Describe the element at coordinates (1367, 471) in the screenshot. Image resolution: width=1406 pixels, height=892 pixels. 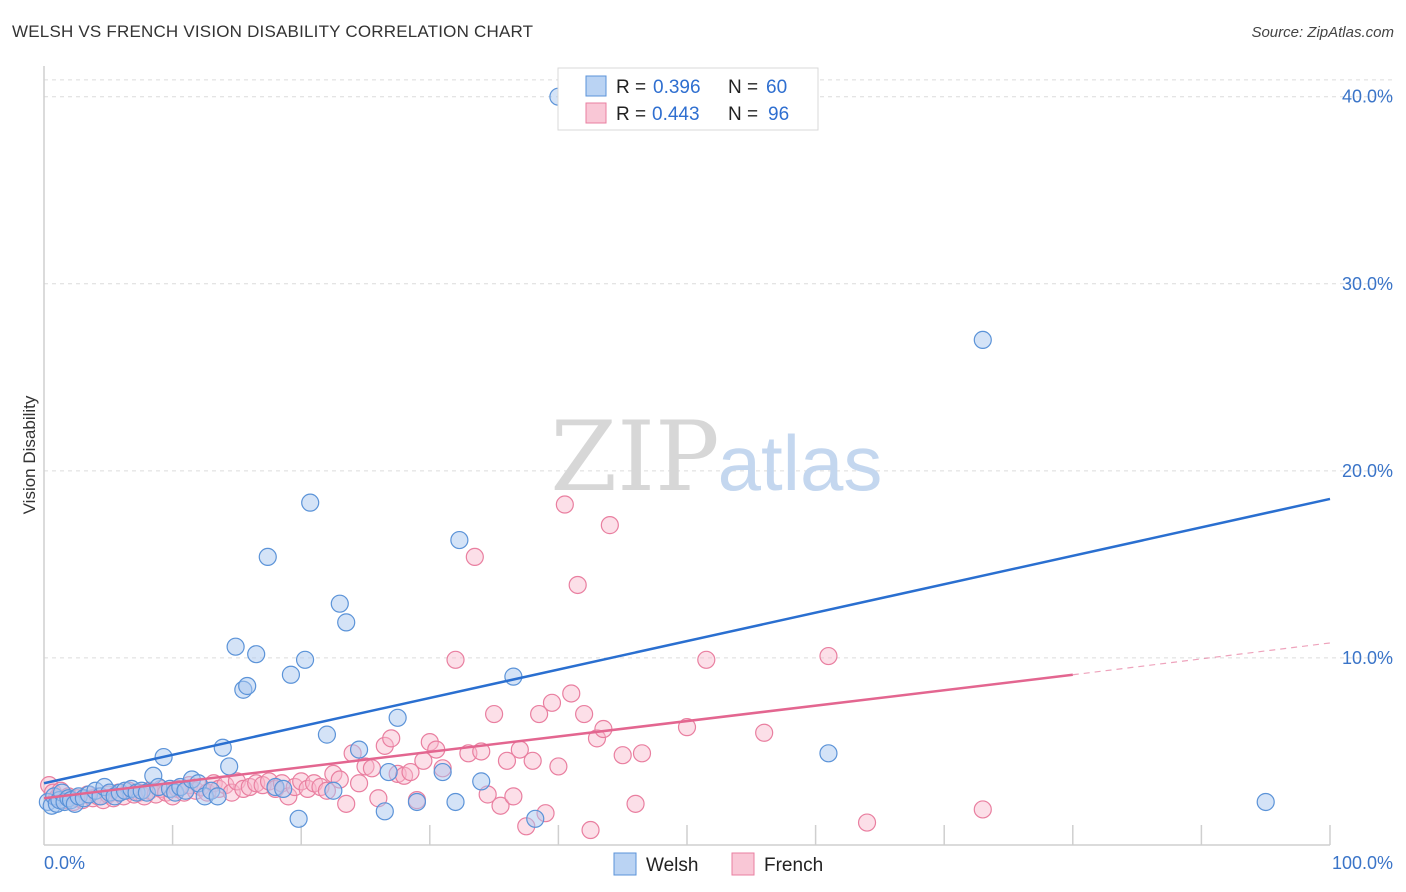
I see `y-tick-label: 20.0%` at that location.